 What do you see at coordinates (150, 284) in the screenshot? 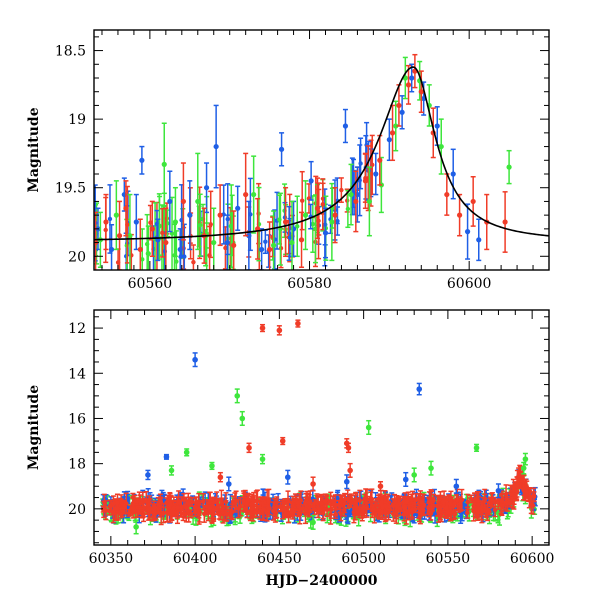
I see `x-tick-label: 60560` at bounding box center [150, 284].